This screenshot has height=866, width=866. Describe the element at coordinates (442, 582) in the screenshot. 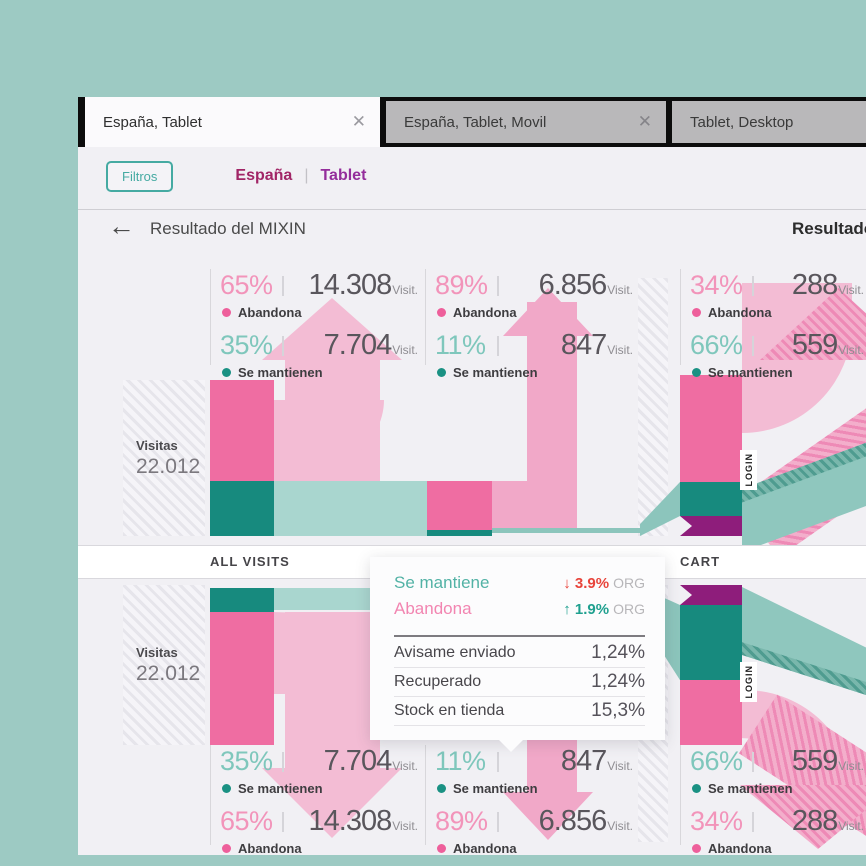

I see `tooltip-series-label: Se mantiene` at that location.